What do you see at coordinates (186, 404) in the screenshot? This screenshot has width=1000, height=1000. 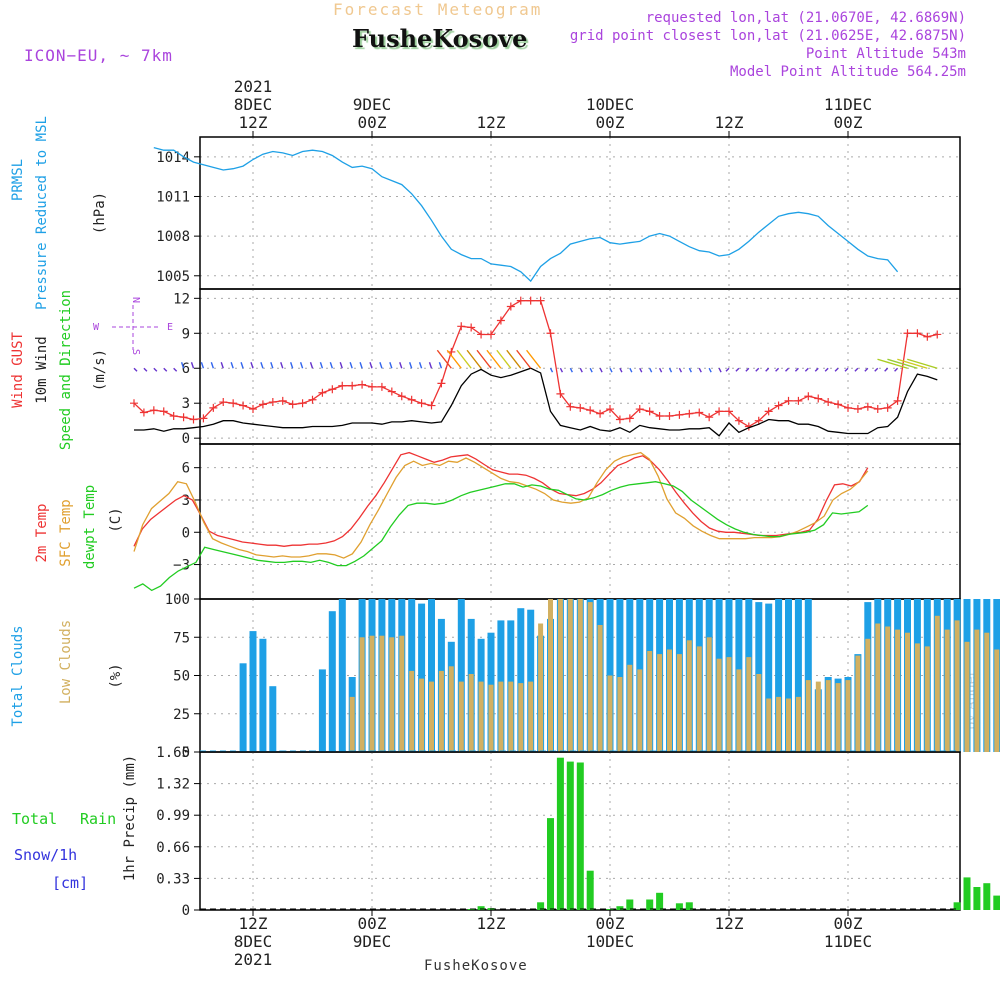 I see `ytick-label-wind: 3` at bounding box center [186, 404].